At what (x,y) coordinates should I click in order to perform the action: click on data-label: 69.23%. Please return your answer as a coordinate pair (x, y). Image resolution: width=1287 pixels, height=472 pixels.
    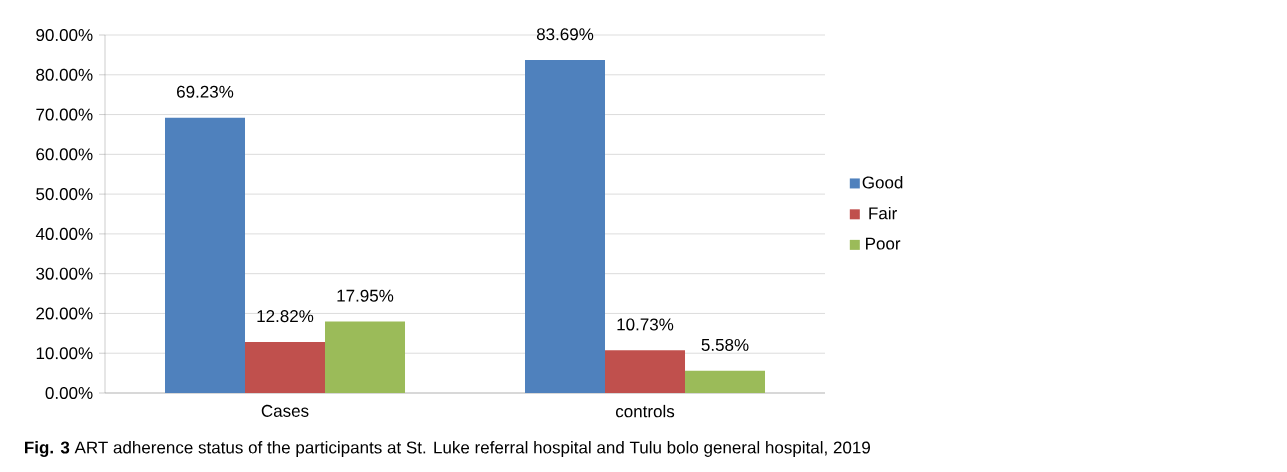
    Looking at the image, I should click on (205, 91).